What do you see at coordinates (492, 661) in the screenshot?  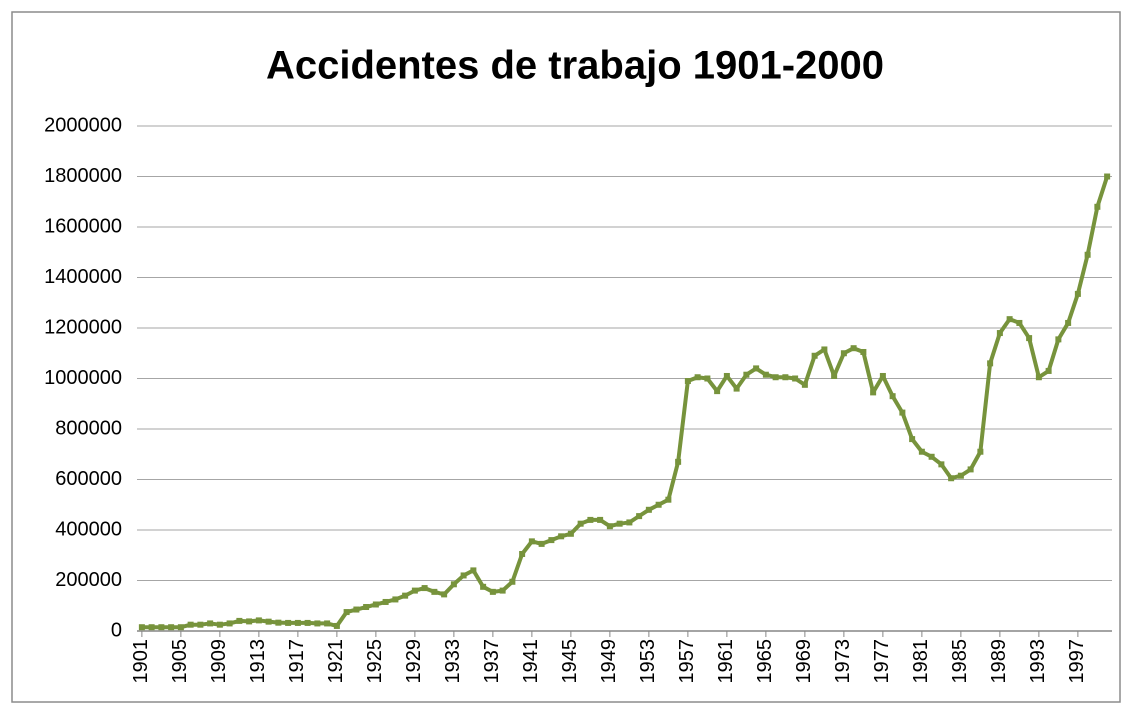 I see `x-tick-label: 1937` at bounding box center [492, 661].